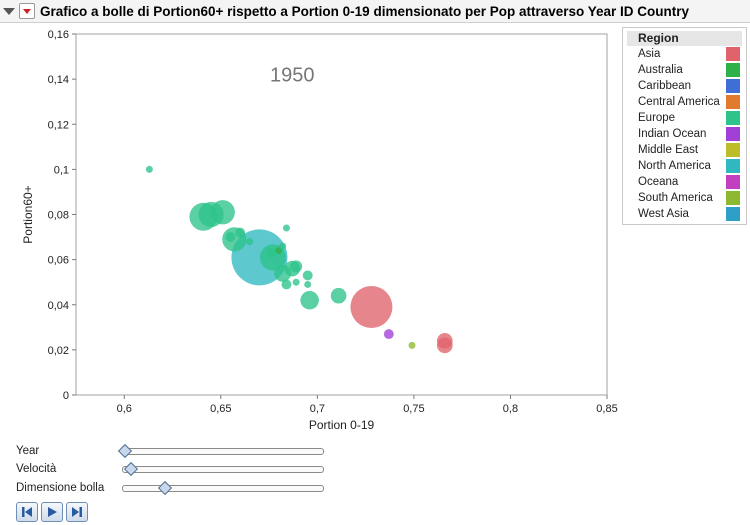  Describe the element at coordinates (292, 75) in the screenshot. I see `year-annotation: 1950` at that location.